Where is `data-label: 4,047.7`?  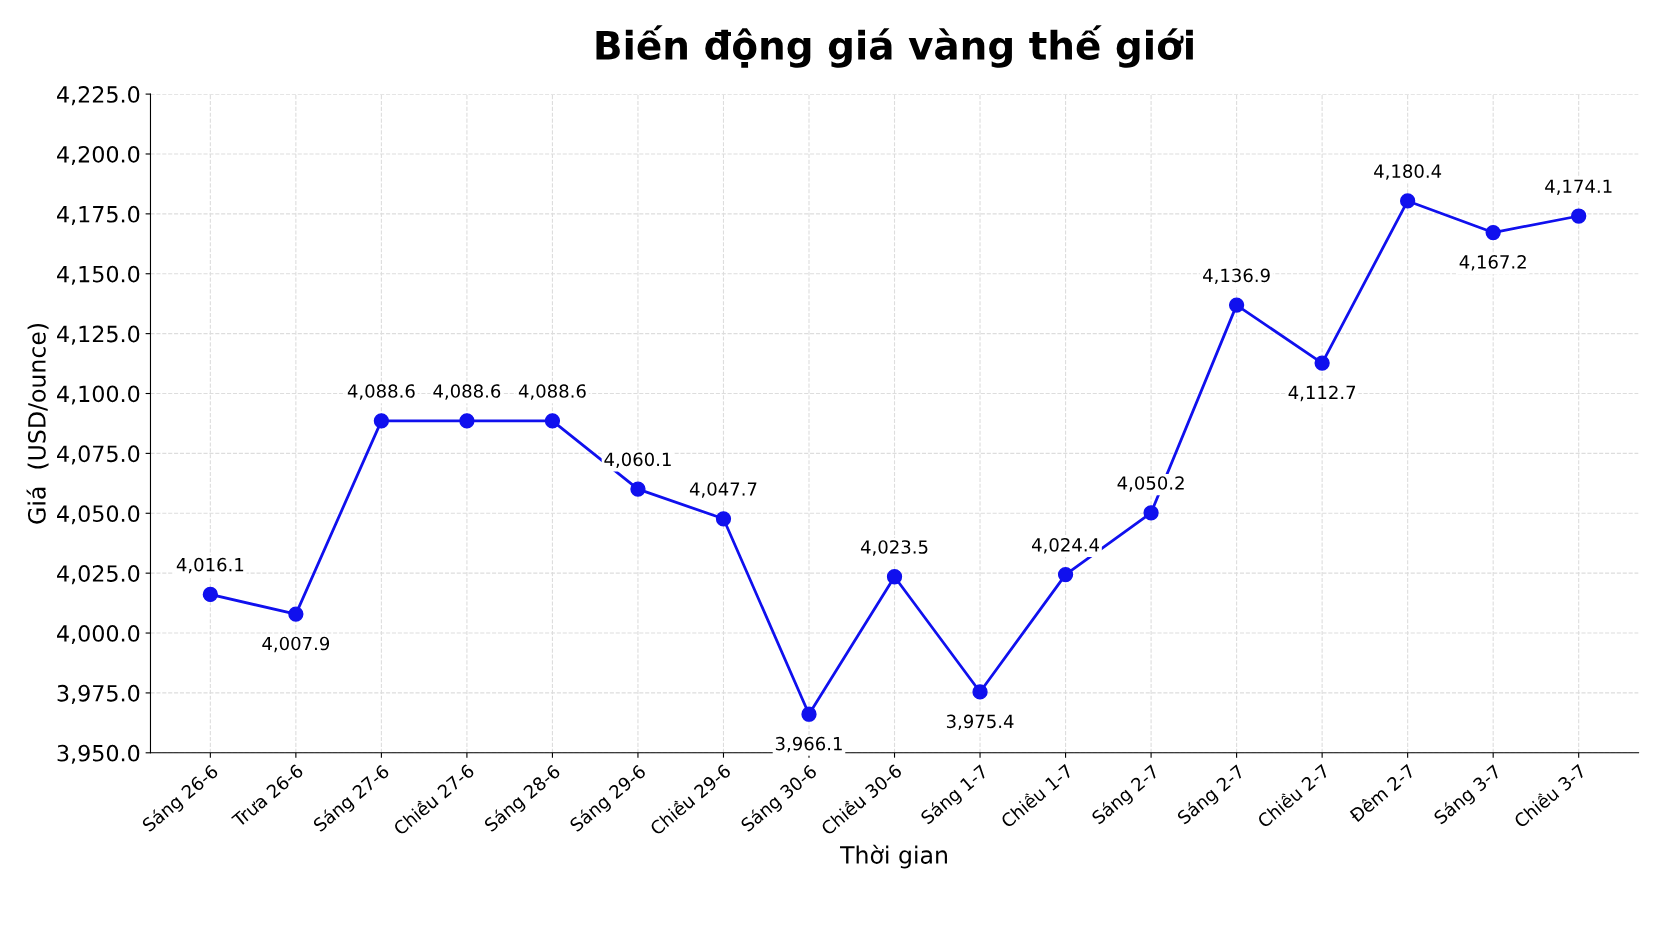
data-label: 4,047.7 is located at coordinates (723, 490).